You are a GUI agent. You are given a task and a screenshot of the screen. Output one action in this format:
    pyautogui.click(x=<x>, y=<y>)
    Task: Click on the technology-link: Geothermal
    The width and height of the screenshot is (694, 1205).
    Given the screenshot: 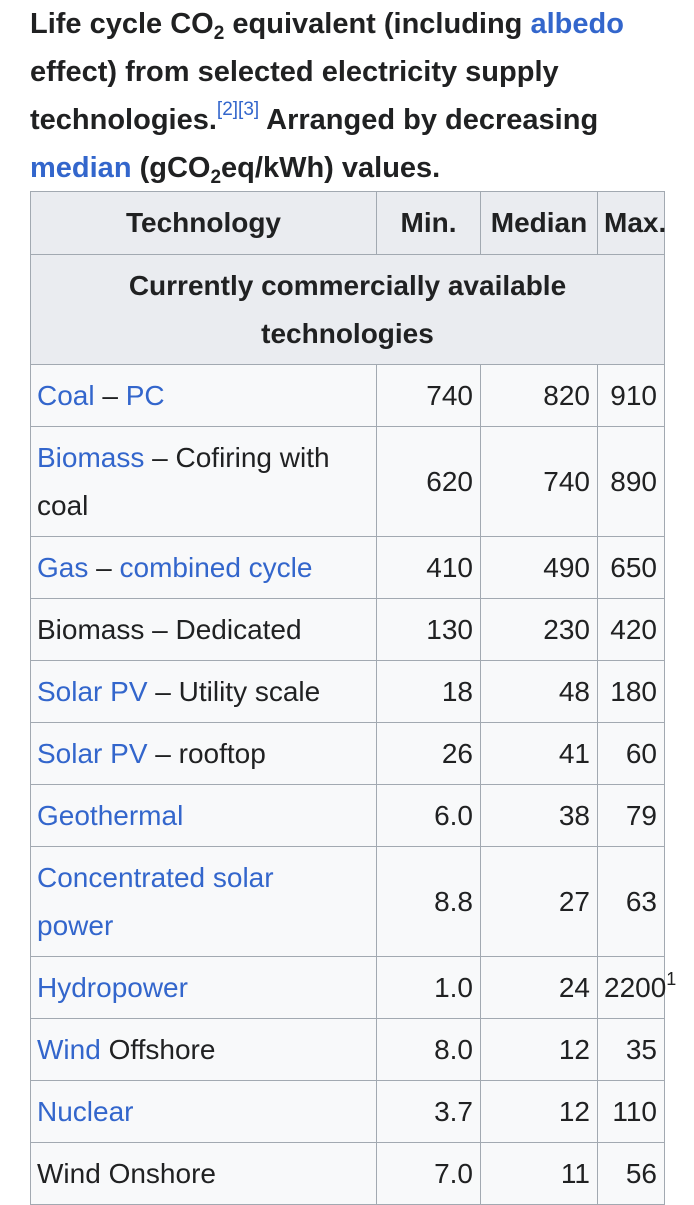 What is the action you would take?
    pyautogui.click(x=110, y=815)
    